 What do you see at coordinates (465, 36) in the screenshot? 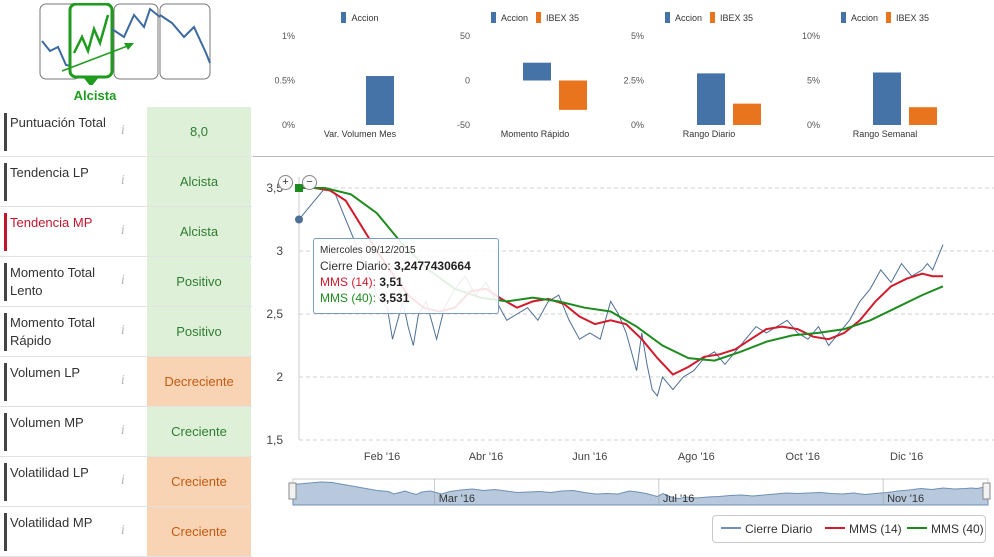
I see `mini-tick-label: 50` at bounding box center [465, 36].